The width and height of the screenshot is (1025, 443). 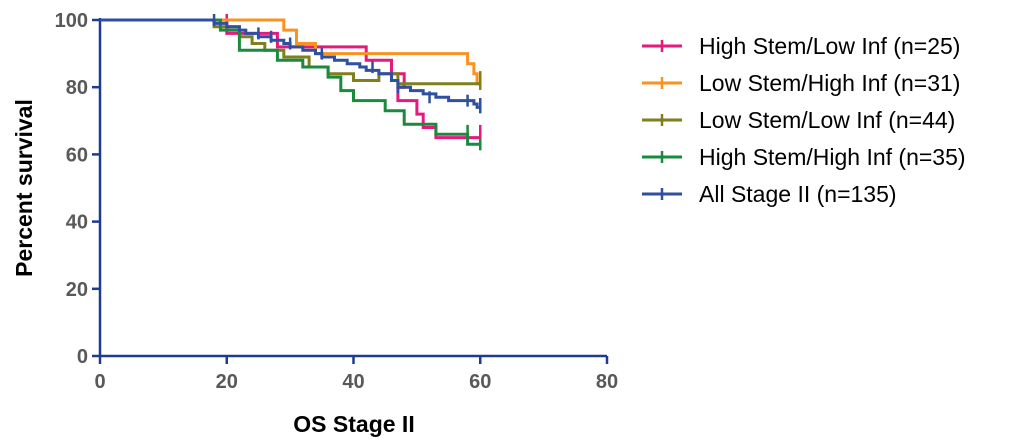 I want to click on legend-label: High Stem/High Inf (n=35), so click(x=832, y=157).